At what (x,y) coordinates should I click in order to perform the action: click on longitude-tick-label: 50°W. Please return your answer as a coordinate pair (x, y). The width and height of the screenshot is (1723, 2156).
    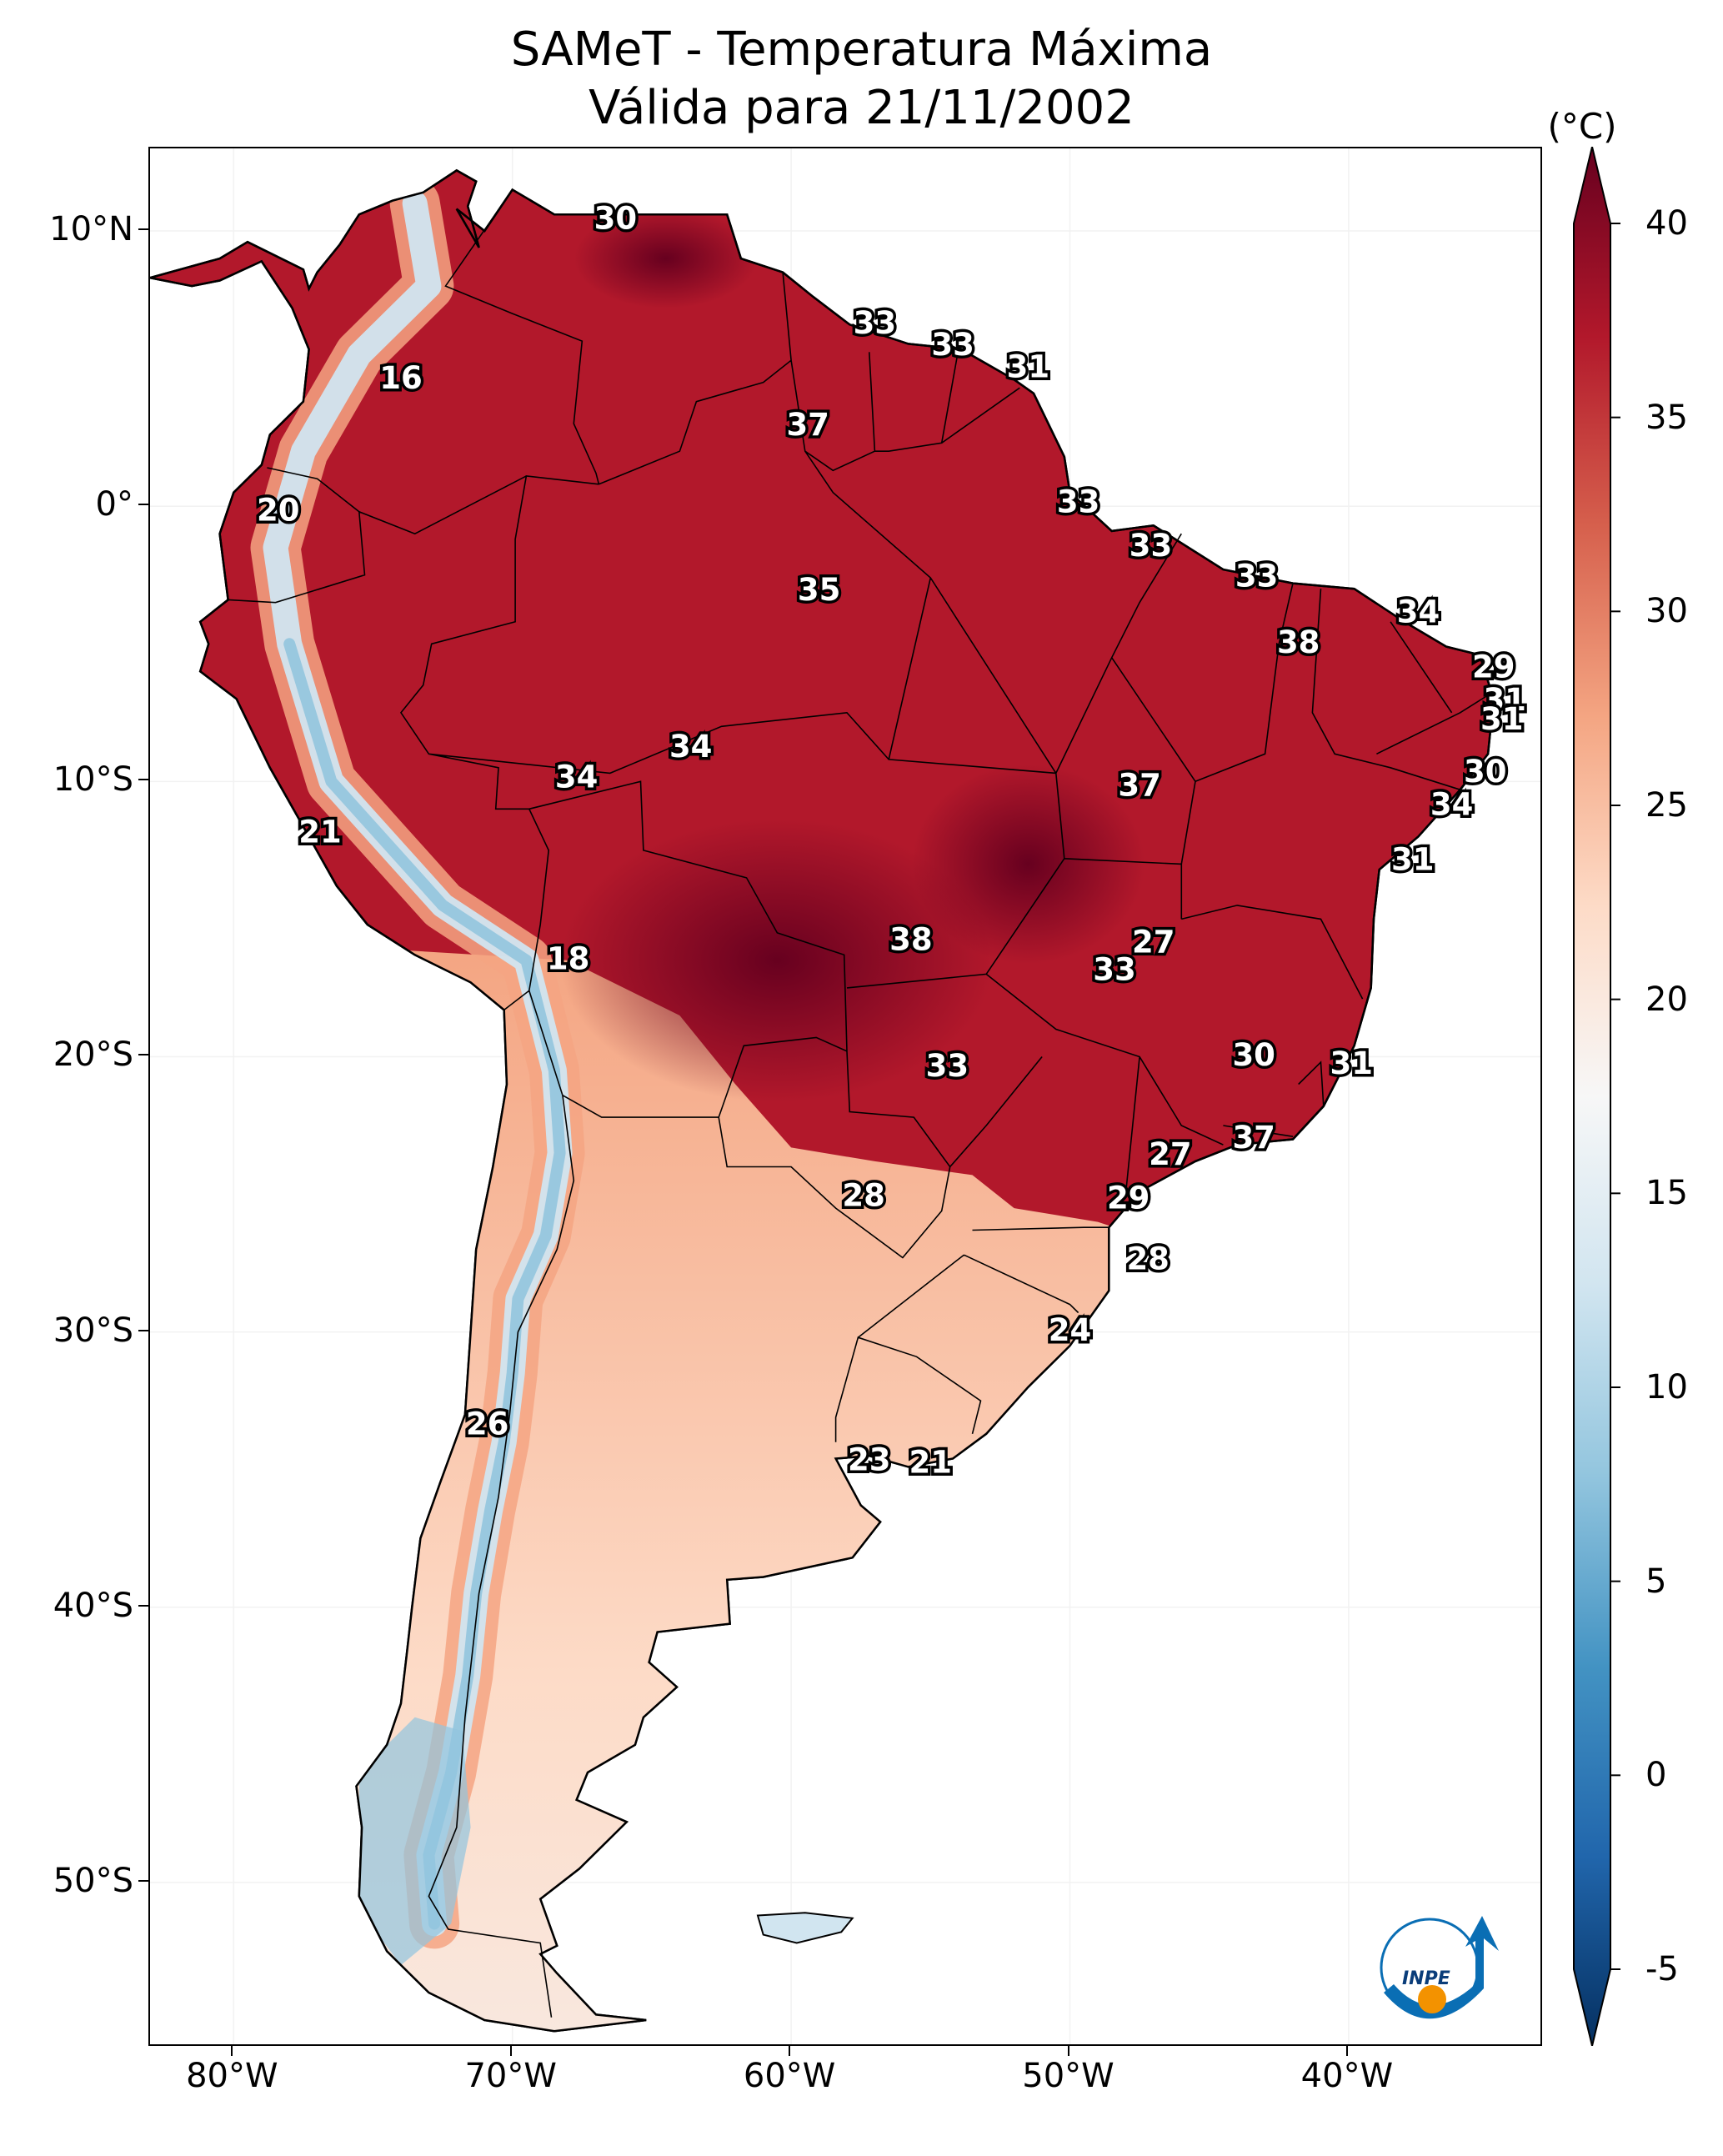
    Looking at the image, I should click on (1068, 2076).